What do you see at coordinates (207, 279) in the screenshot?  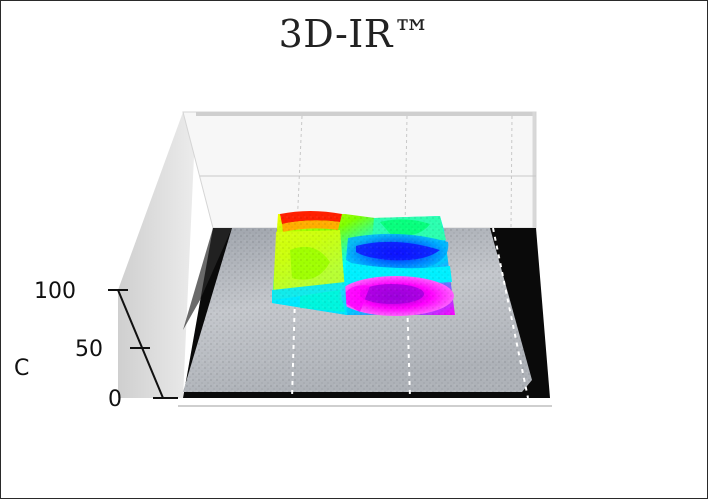 I see `floor-photo-shadow` at bounding box center [207, 279].